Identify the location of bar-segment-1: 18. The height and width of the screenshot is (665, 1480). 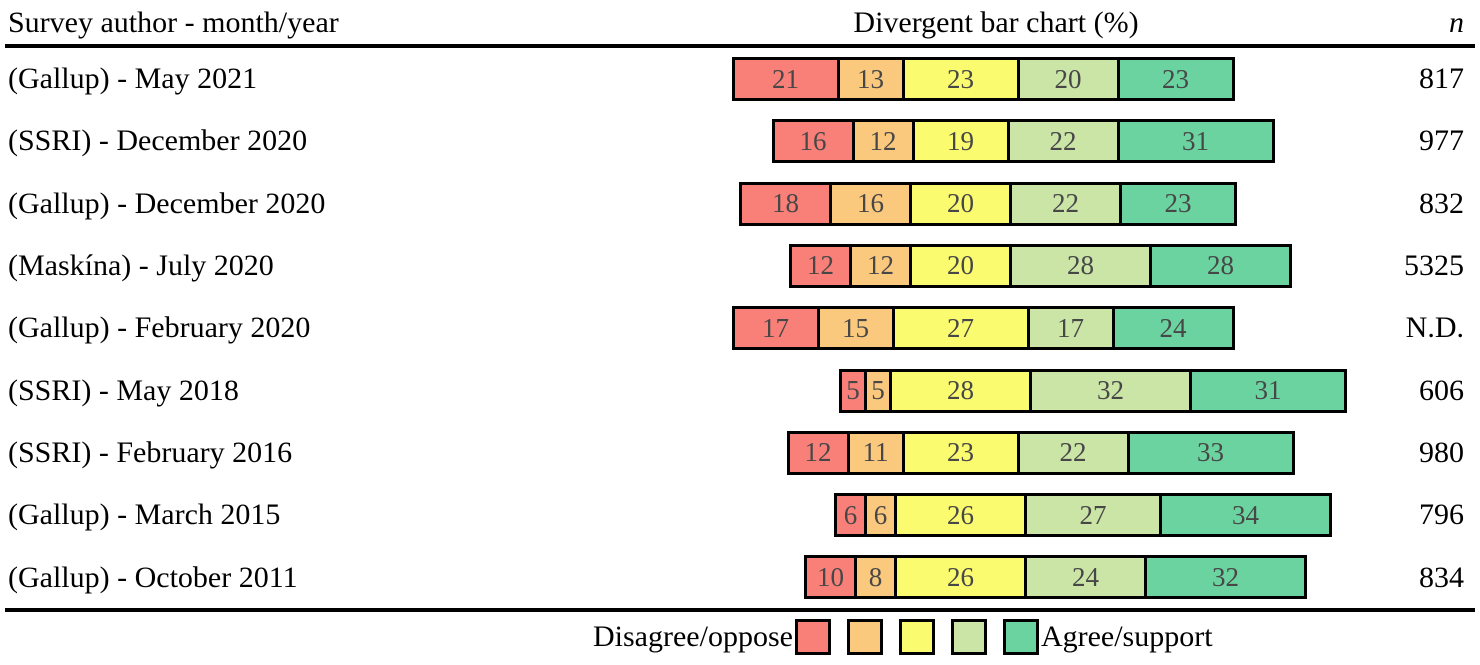
(785, 203).